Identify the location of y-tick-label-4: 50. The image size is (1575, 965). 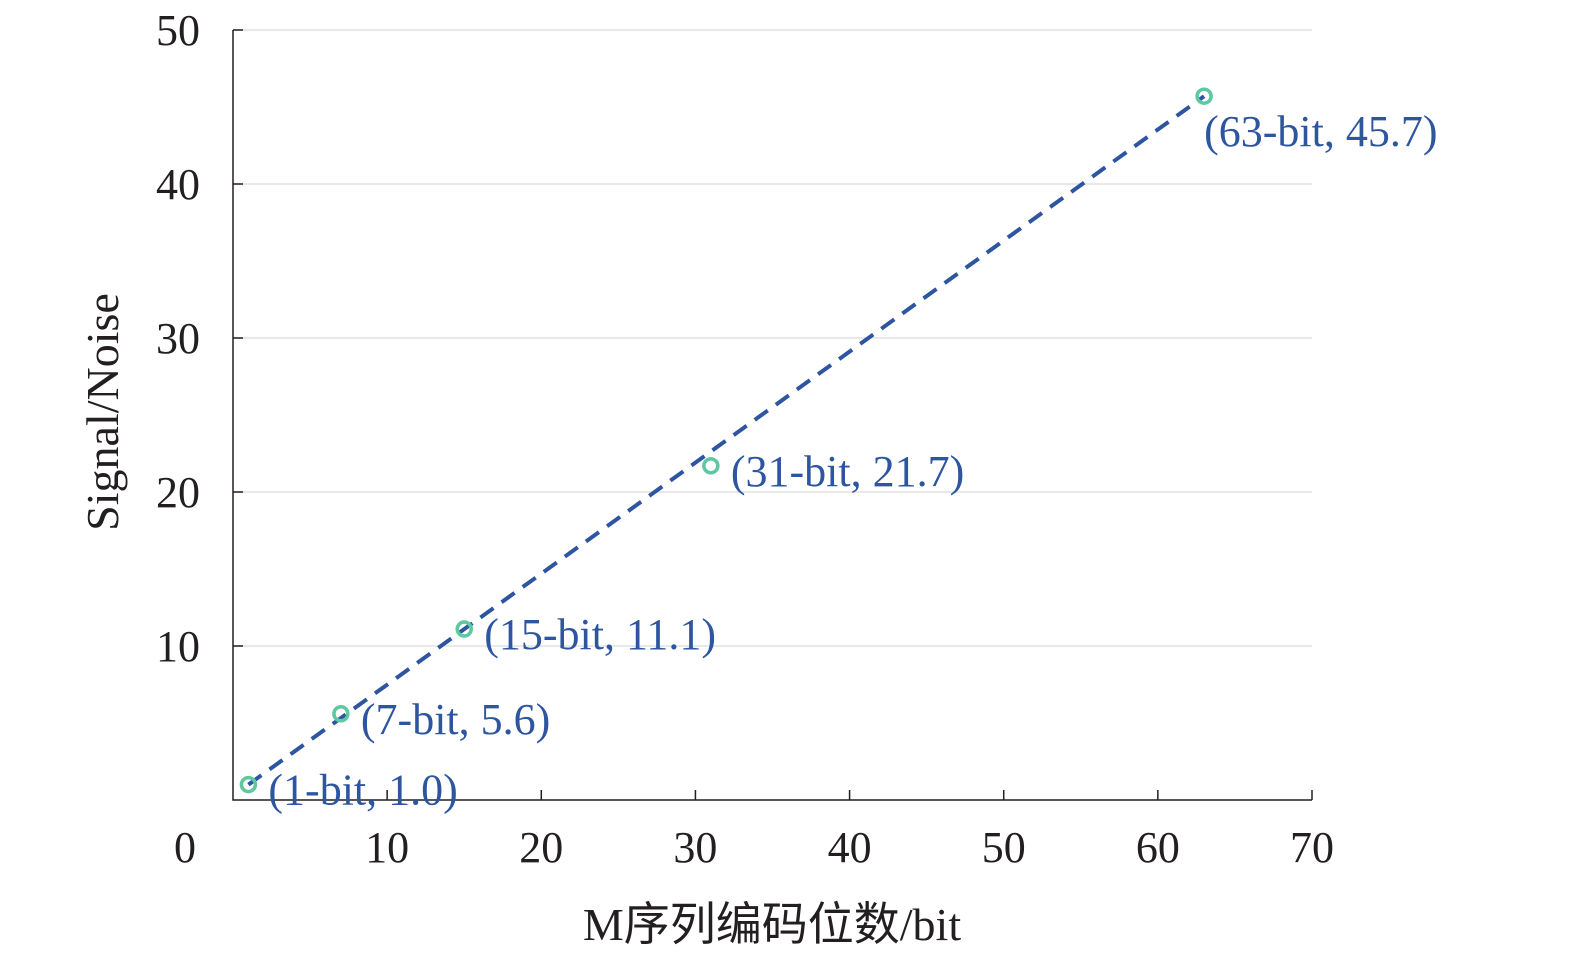
(178, 30).